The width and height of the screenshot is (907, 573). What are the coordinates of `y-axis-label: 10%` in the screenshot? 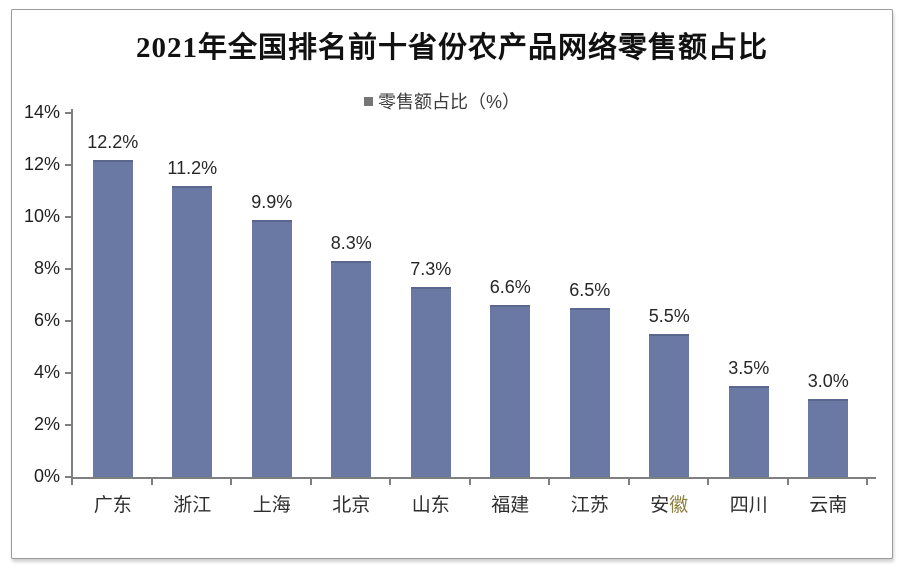 It's located at (41, 216).